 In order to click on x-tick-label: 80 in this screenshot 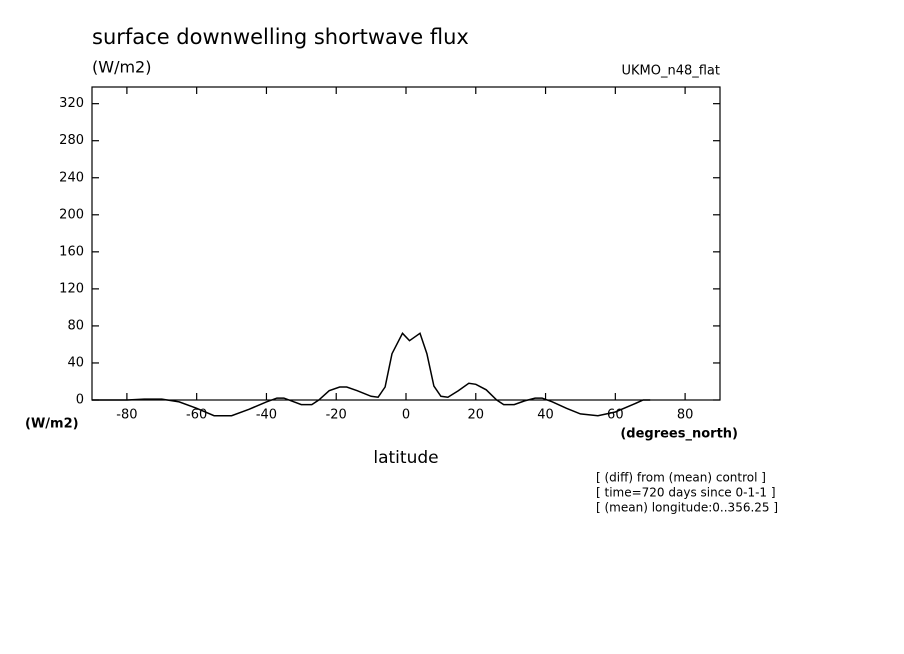, I will do `click(685, 415)`.